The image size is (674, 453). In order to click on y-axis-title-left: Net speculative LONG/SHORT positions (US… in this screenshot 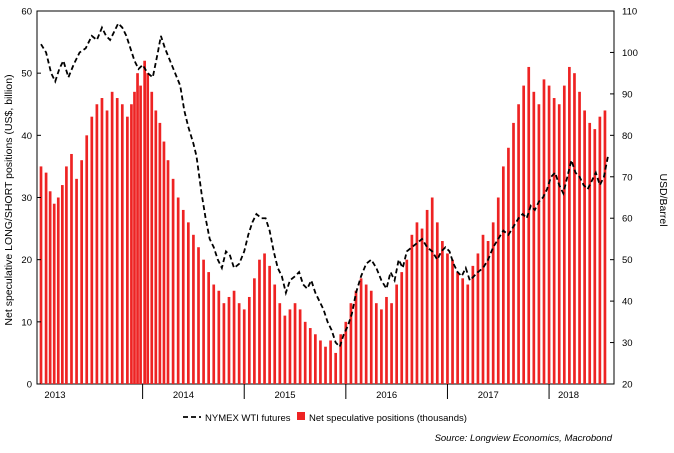, I will do `click(9, 199)`.